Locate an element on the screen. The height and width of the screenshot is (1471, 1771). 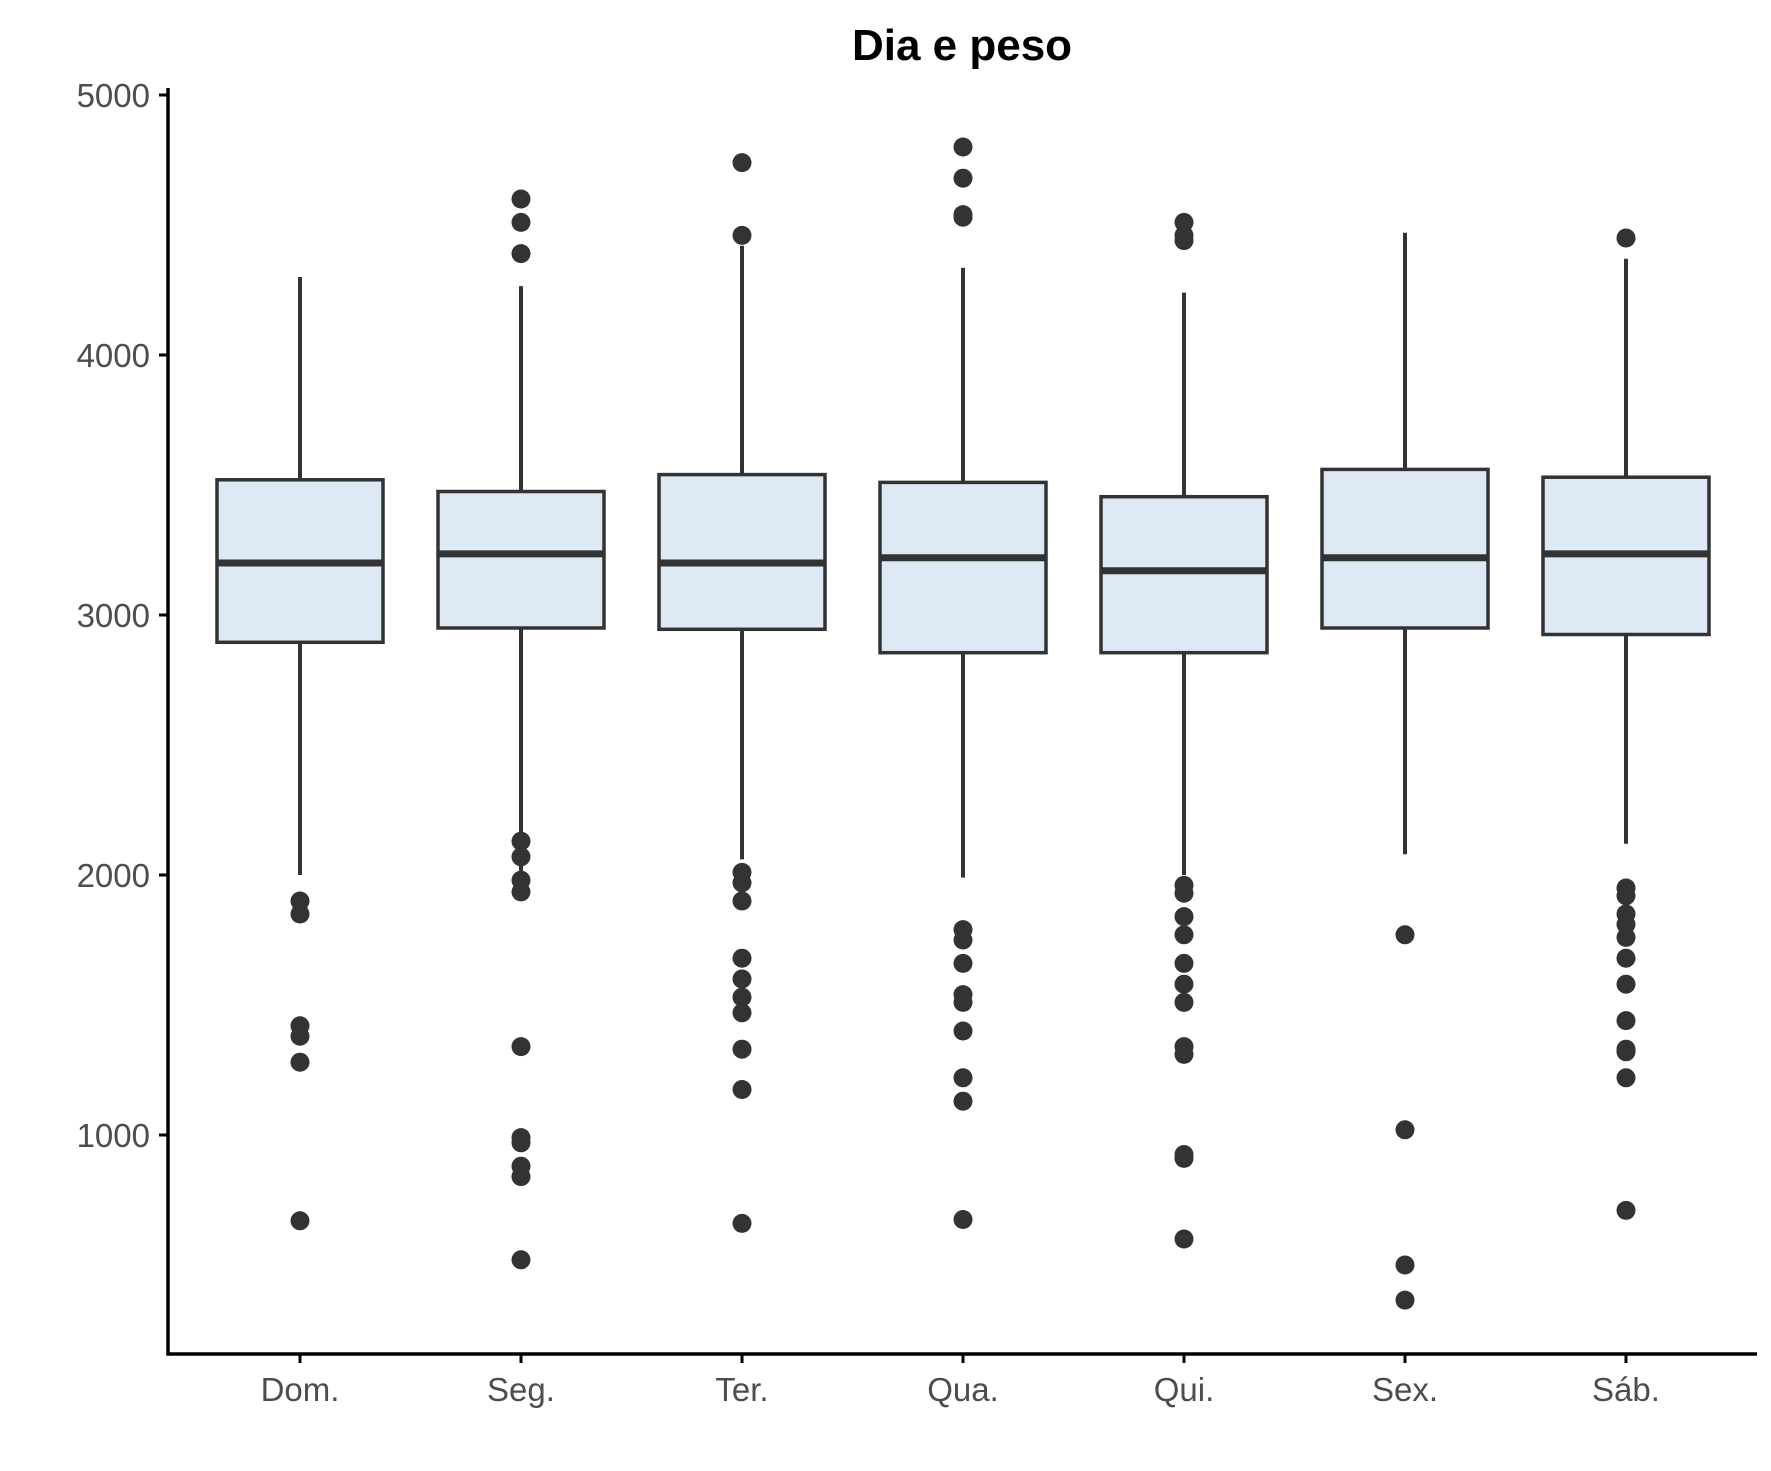
x-tick-label: Seg. is located at coordinates (521, 1389).